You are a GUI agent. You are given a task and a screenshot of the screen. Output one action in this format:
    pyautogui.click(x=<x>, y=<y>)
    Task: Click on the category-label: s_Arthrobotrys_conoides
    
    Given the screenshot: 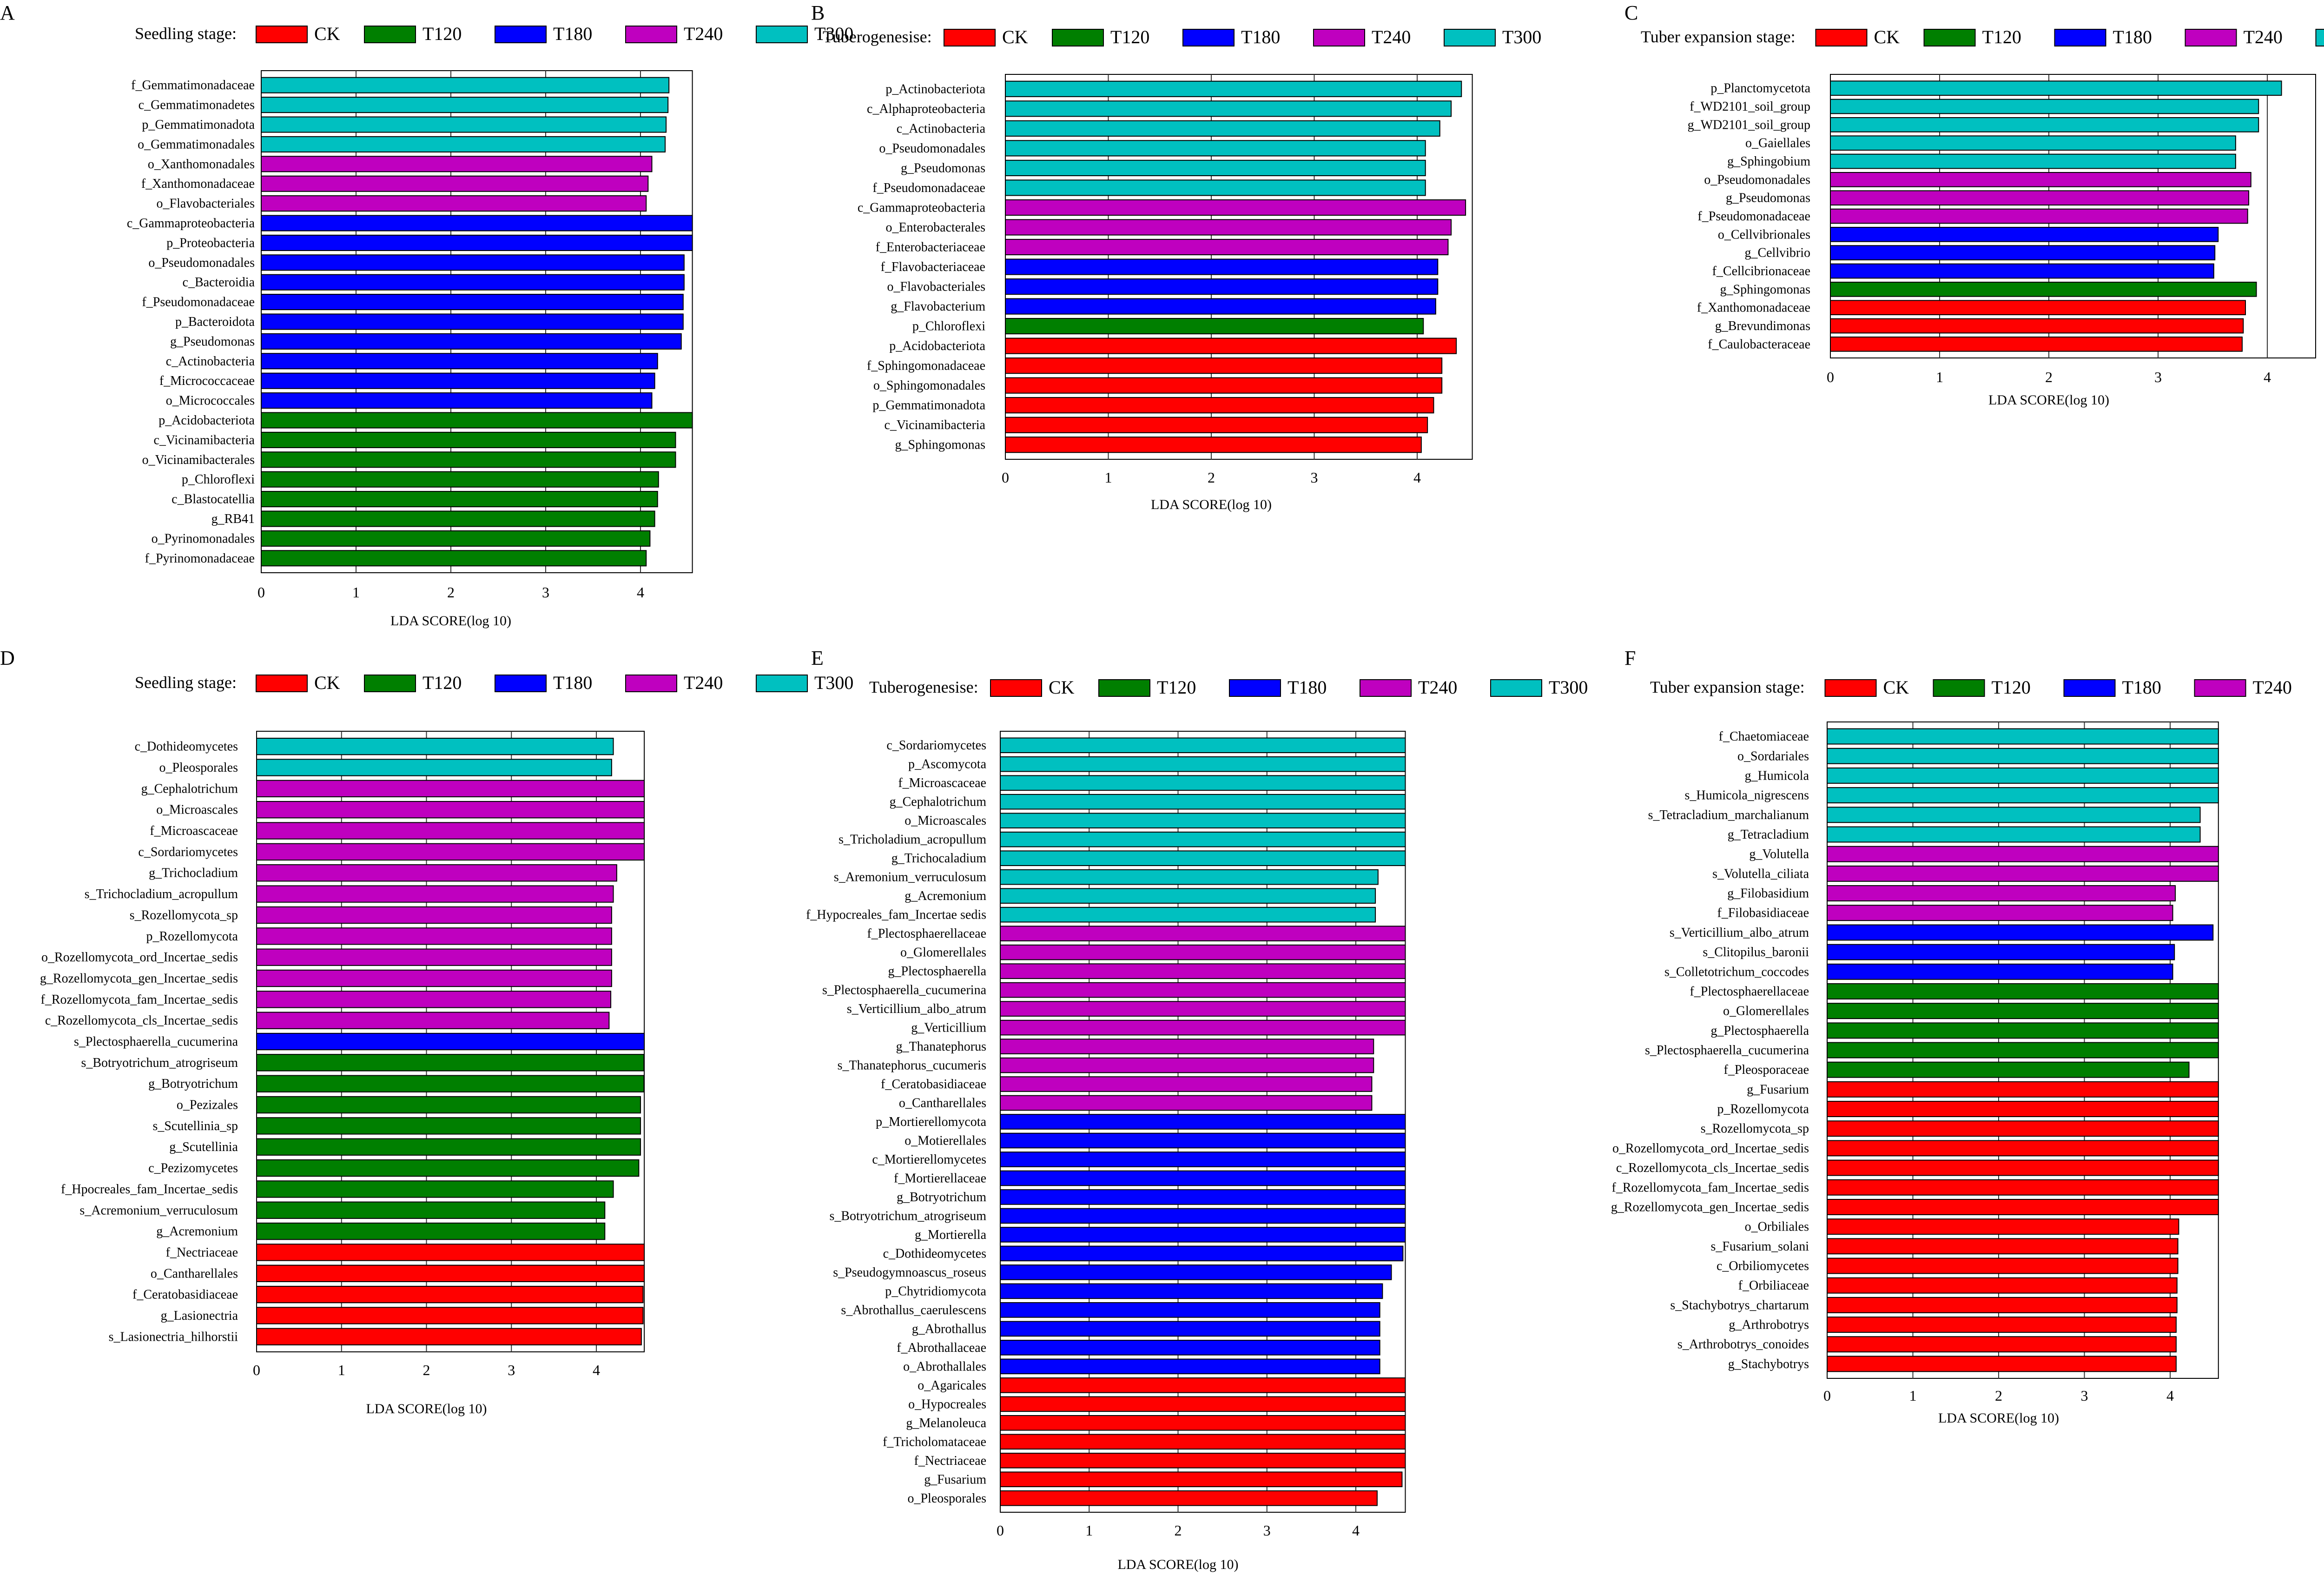 What is the action you would take?
    pyautogui.click(x=1743, y=1344)
    